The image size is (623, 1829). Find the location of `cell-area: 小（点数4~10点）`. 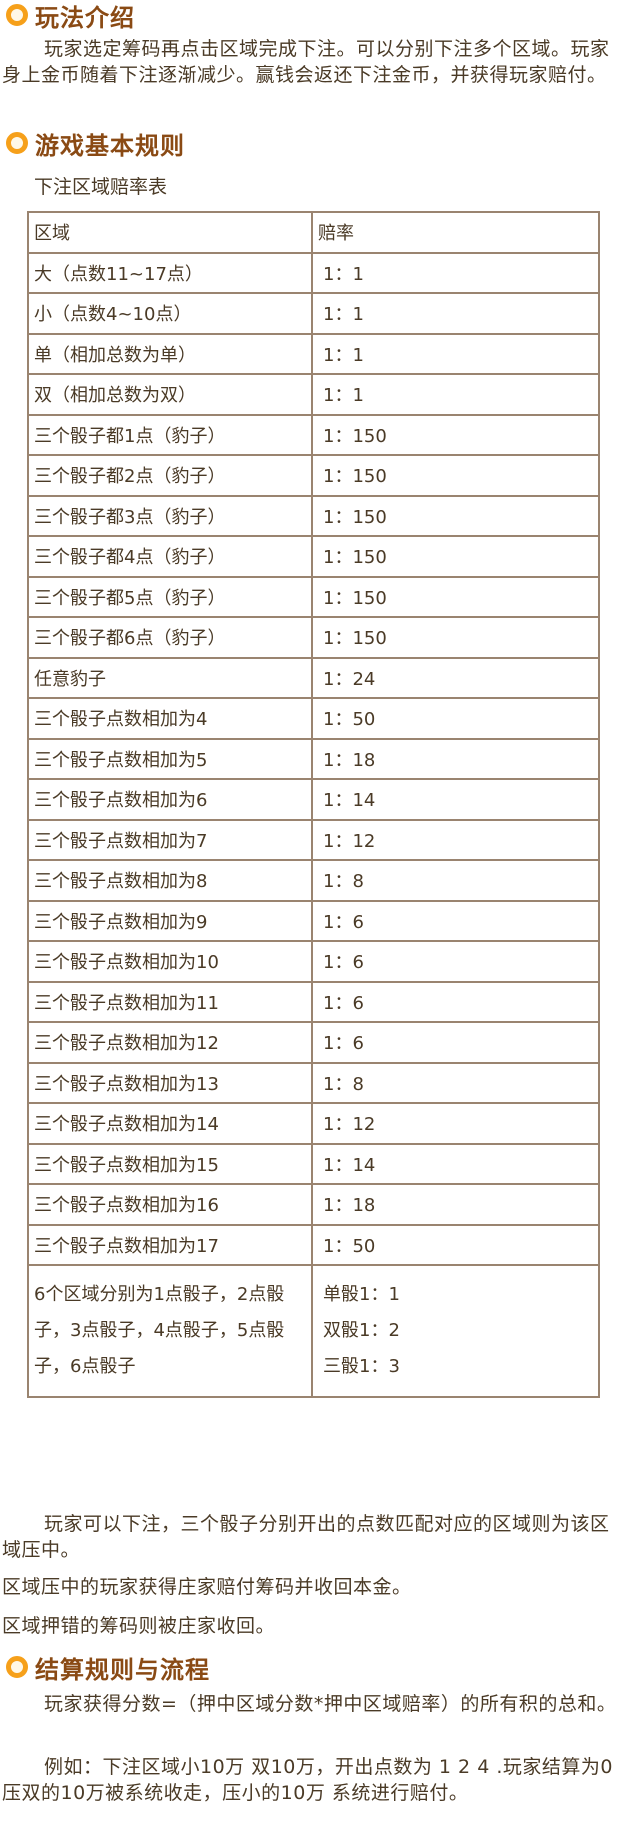

cell-area: 小（点数4~10点） is located at coordinates (170, 313).